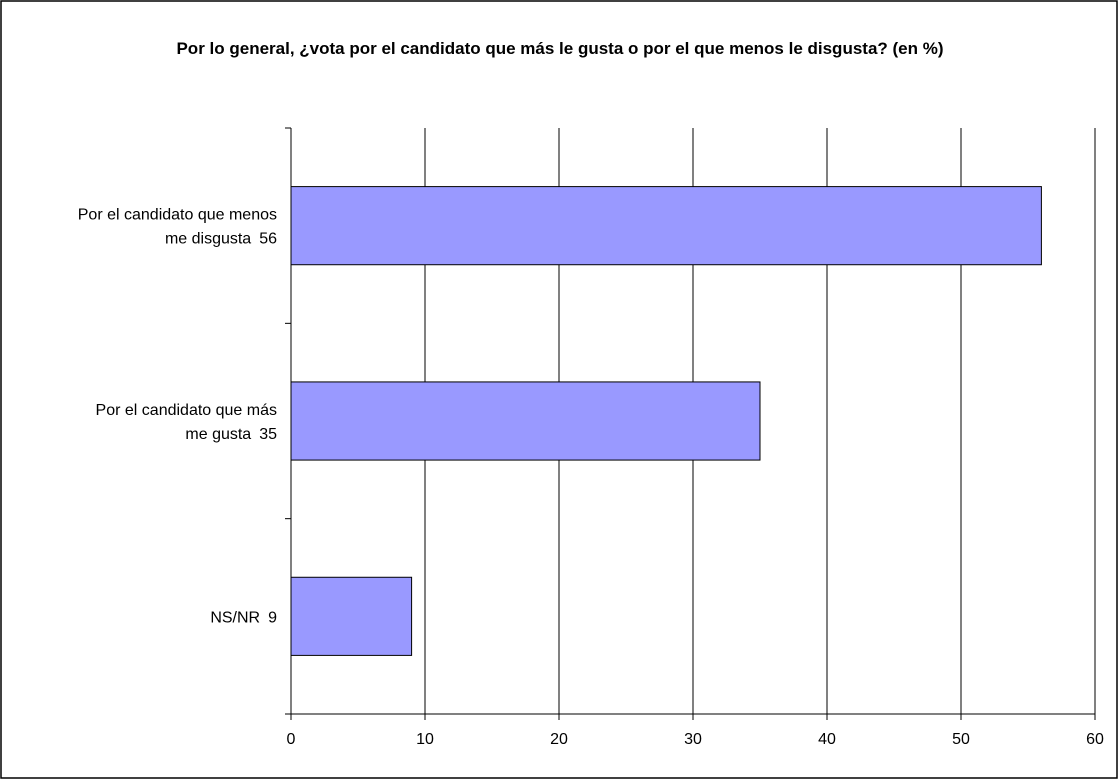 This screenshot has height=780, width=1119. I want to click on x-tick-label: 50, so click(961, 739).